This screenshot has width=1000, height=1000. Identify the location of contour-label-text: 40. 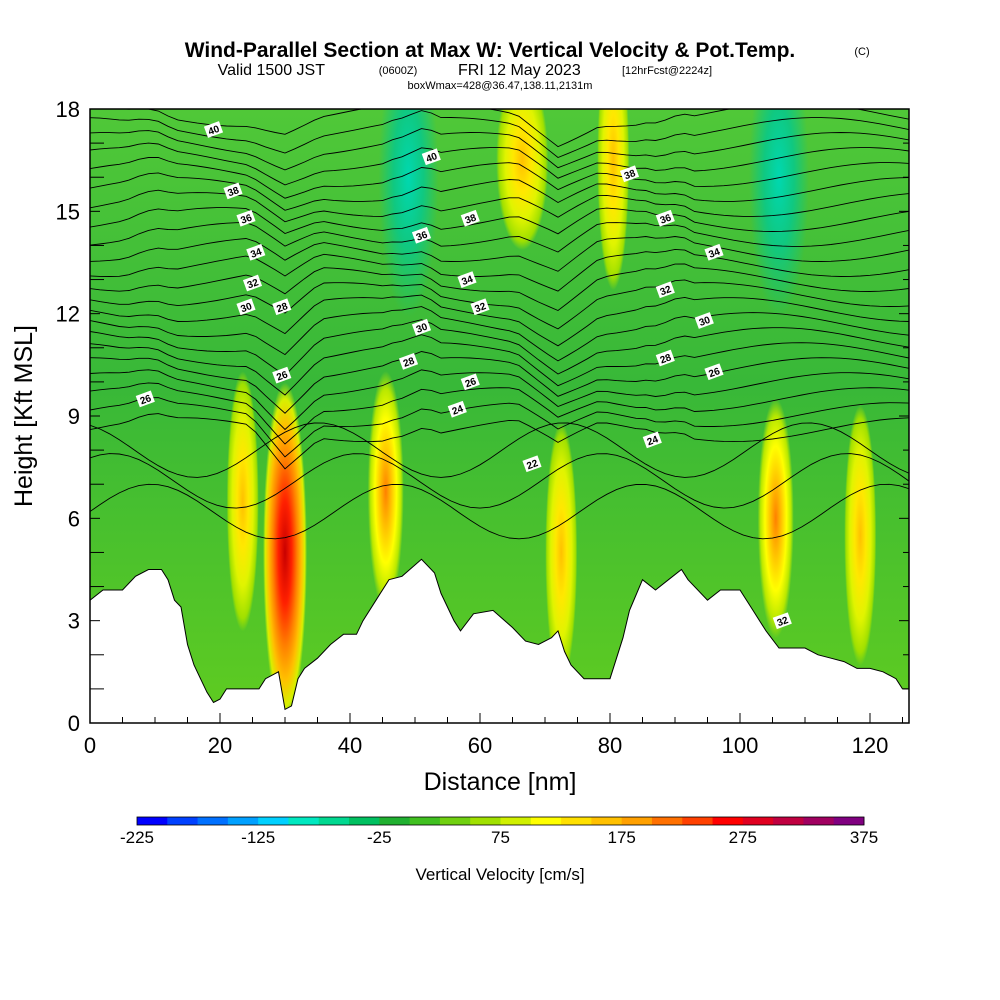
(214, 131).